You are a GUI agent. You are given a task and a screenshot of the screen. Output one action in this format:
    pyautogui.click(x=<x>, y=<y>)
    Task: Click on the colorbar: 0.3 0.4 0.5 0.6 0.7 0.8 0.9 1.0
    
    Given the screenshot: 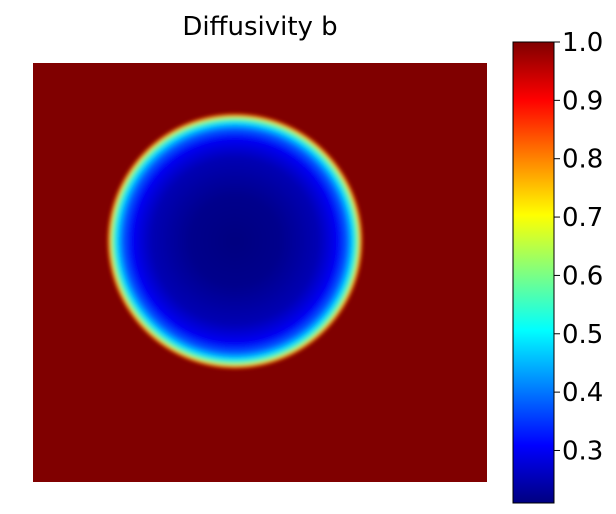 What is the action you would take?
    pyautogui.click(x=557, y=266)
    